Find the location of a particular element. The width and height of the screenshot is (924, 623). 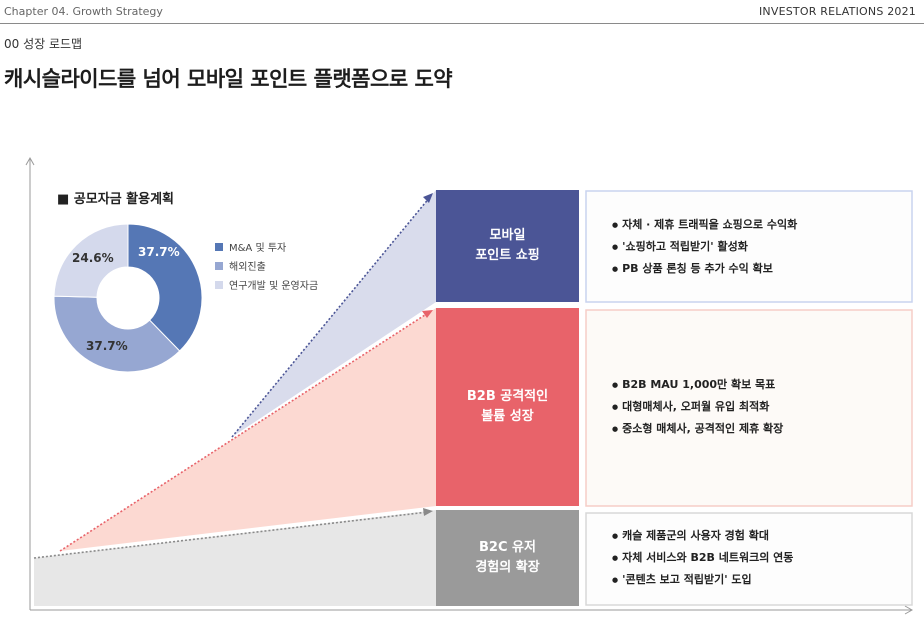

report-label: INVESTOR RELATIONS 2021 is located at coordinates (837, 11).